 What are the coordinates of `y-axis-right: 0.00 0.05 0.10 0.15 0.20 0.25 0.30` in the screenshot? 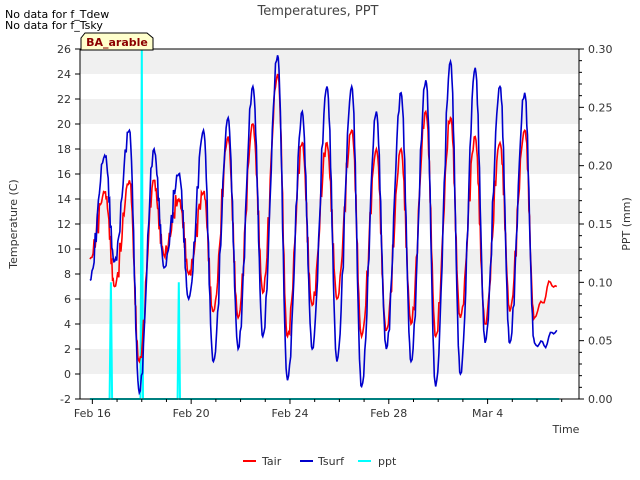 It's located at (596, 224).